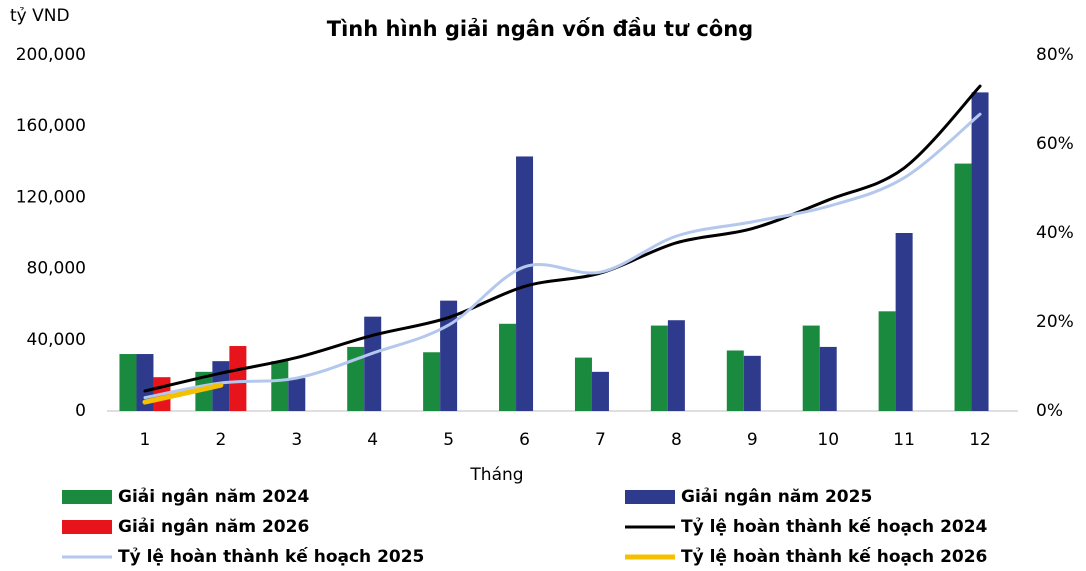  Describe the element at coordinates (676, 440) in the screenshot. I see `x-tick-label: 8` at that location.